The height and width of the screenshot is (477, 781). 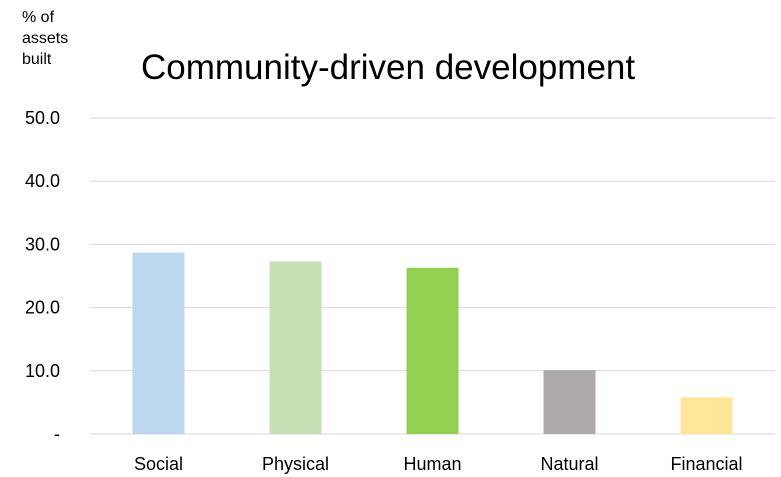 I want to click on x-tick-label-natural: Natural, so click(x=569, y=464).